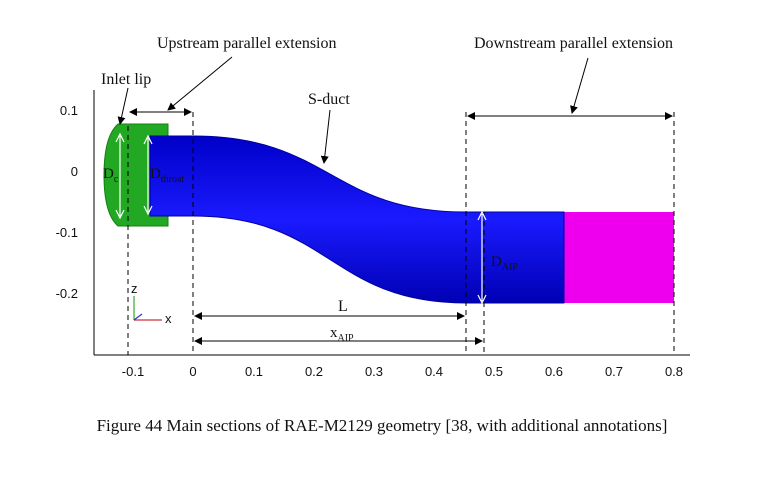  What do you see at coordinates (619, 257) in the screenshot?
I see `downstream-extension-shape` at bounding box center [619, 257].